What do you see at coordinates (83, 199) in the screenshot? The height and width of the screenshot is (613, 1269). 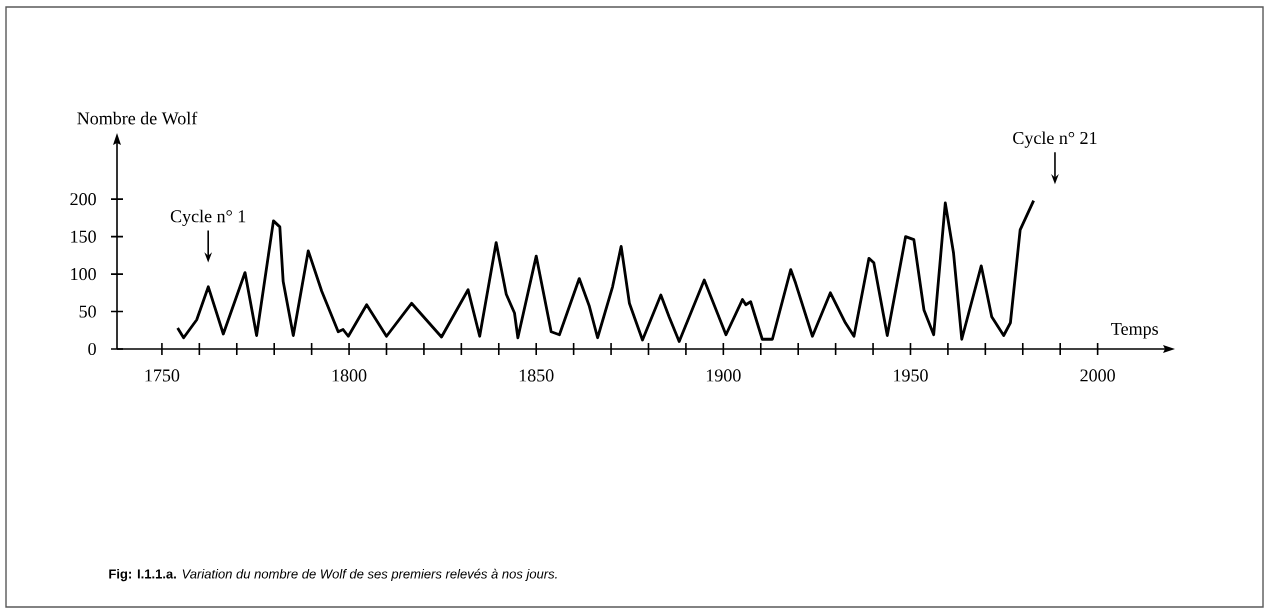 I see `y-tick-label: 200` at bounding box center [83, 199].